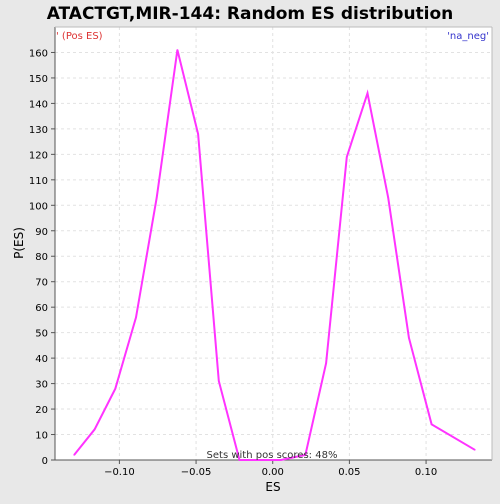 This screenshot has width=500, height=504. I want to click on y-tick-label: 70, so click(41, 283).